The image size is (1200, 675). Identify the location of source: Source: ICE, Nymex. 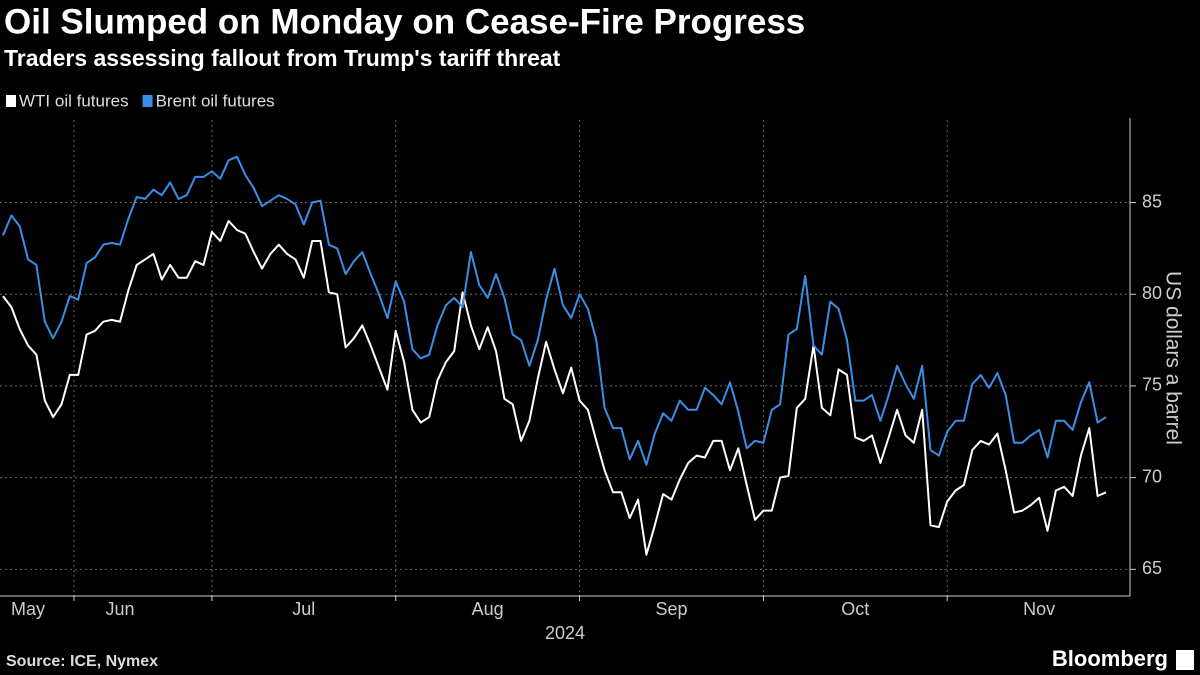
(82, 661).